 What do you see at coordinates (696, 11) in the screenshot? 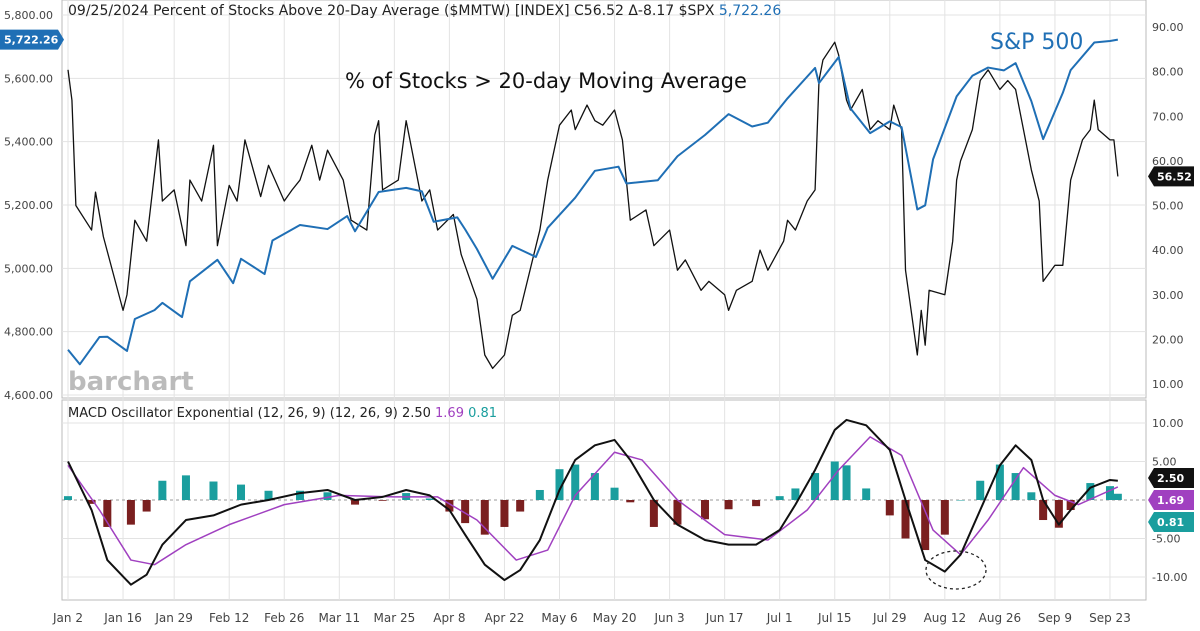
I see `header-compare-symbol: $SPX` at bounding box center [696, 11].